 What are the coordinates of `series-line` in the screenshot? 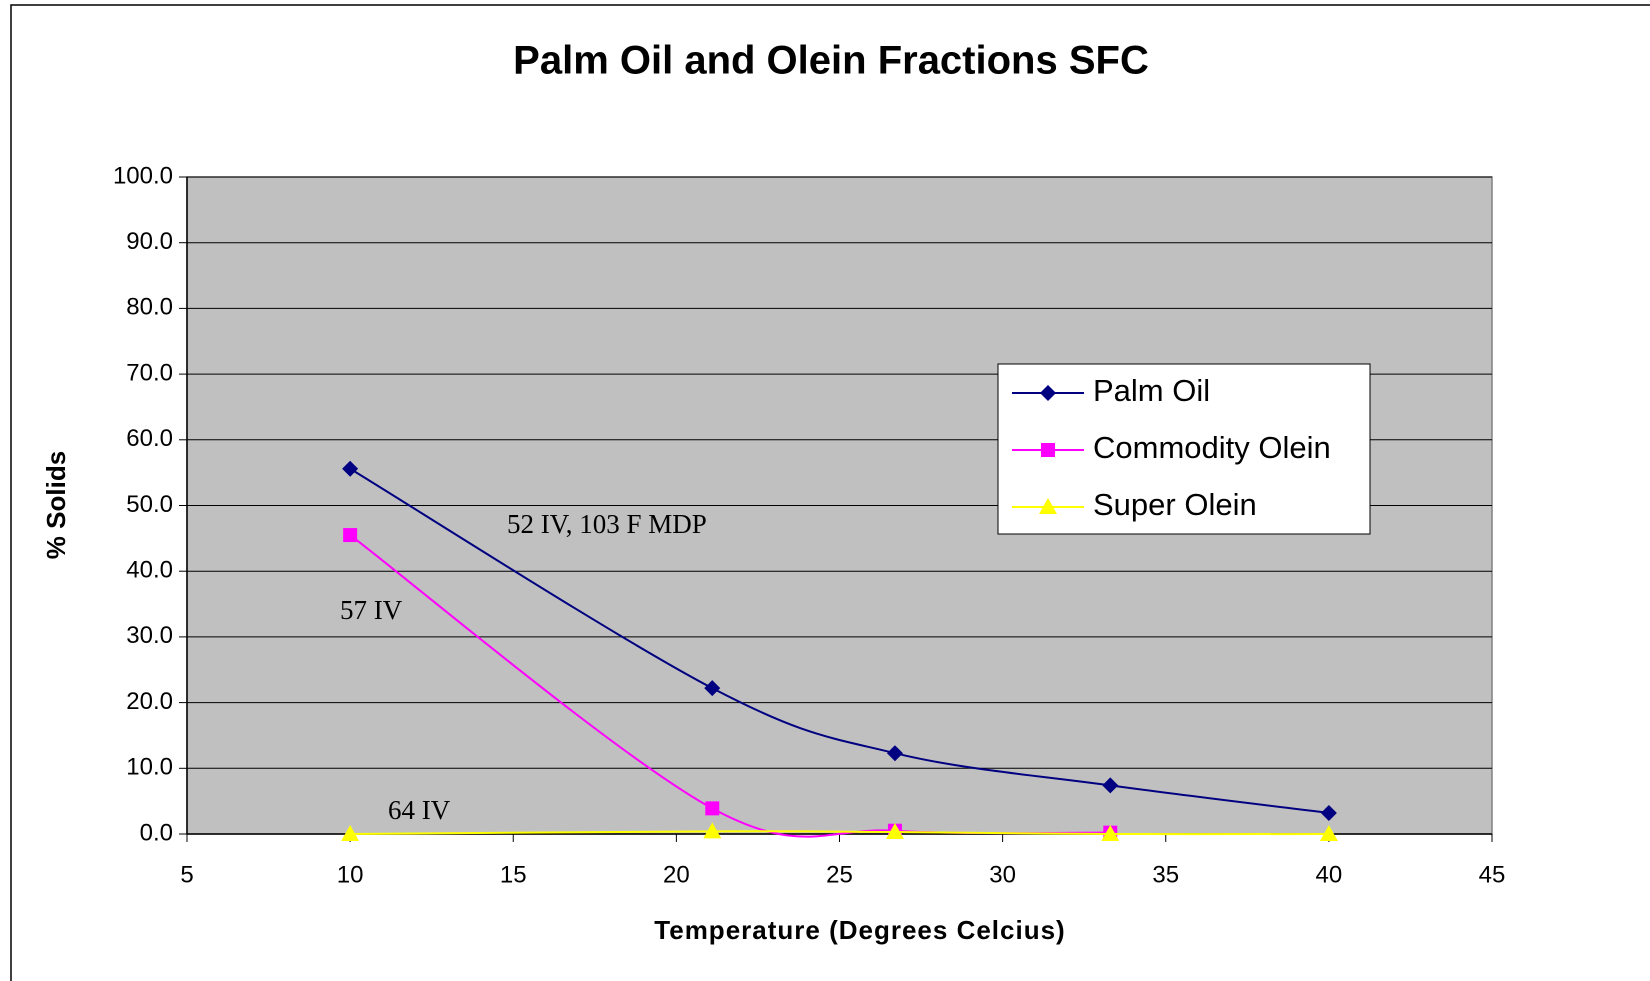 It's located at (839, 833).